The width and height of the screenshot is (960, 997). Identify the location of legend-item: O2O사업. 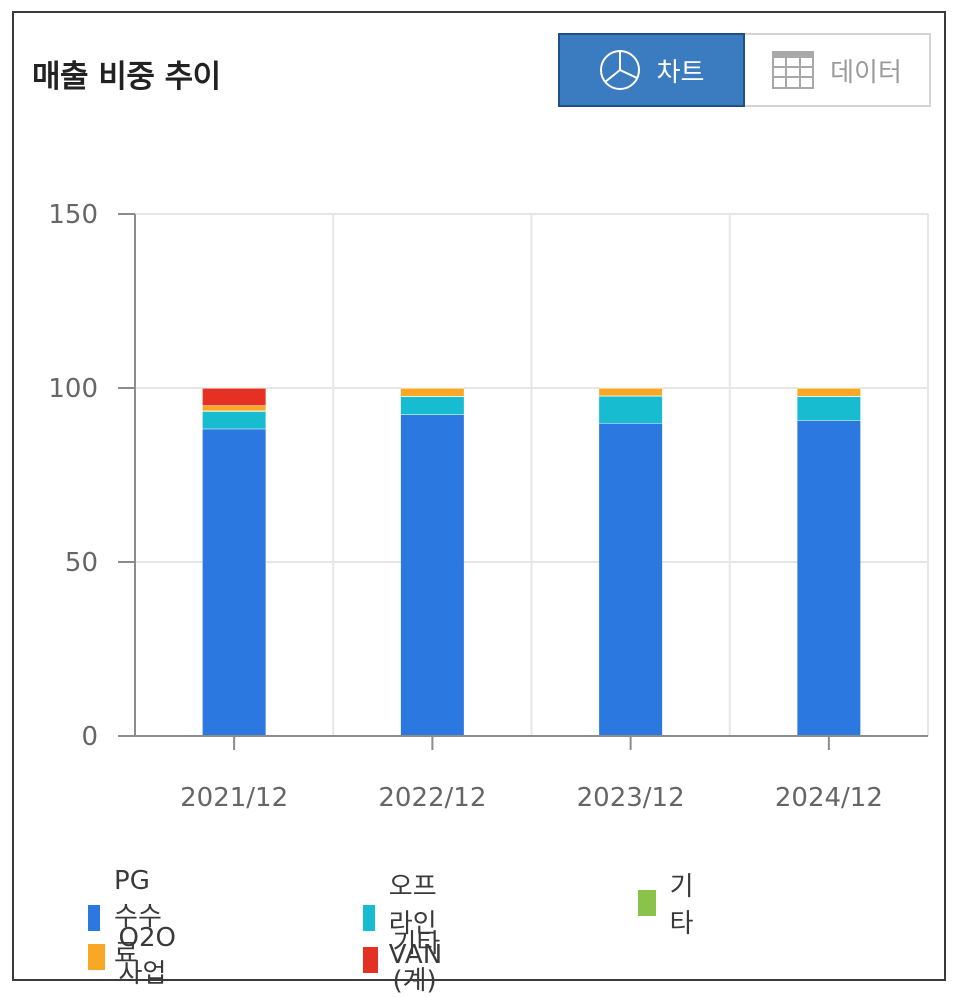
(136, 956).